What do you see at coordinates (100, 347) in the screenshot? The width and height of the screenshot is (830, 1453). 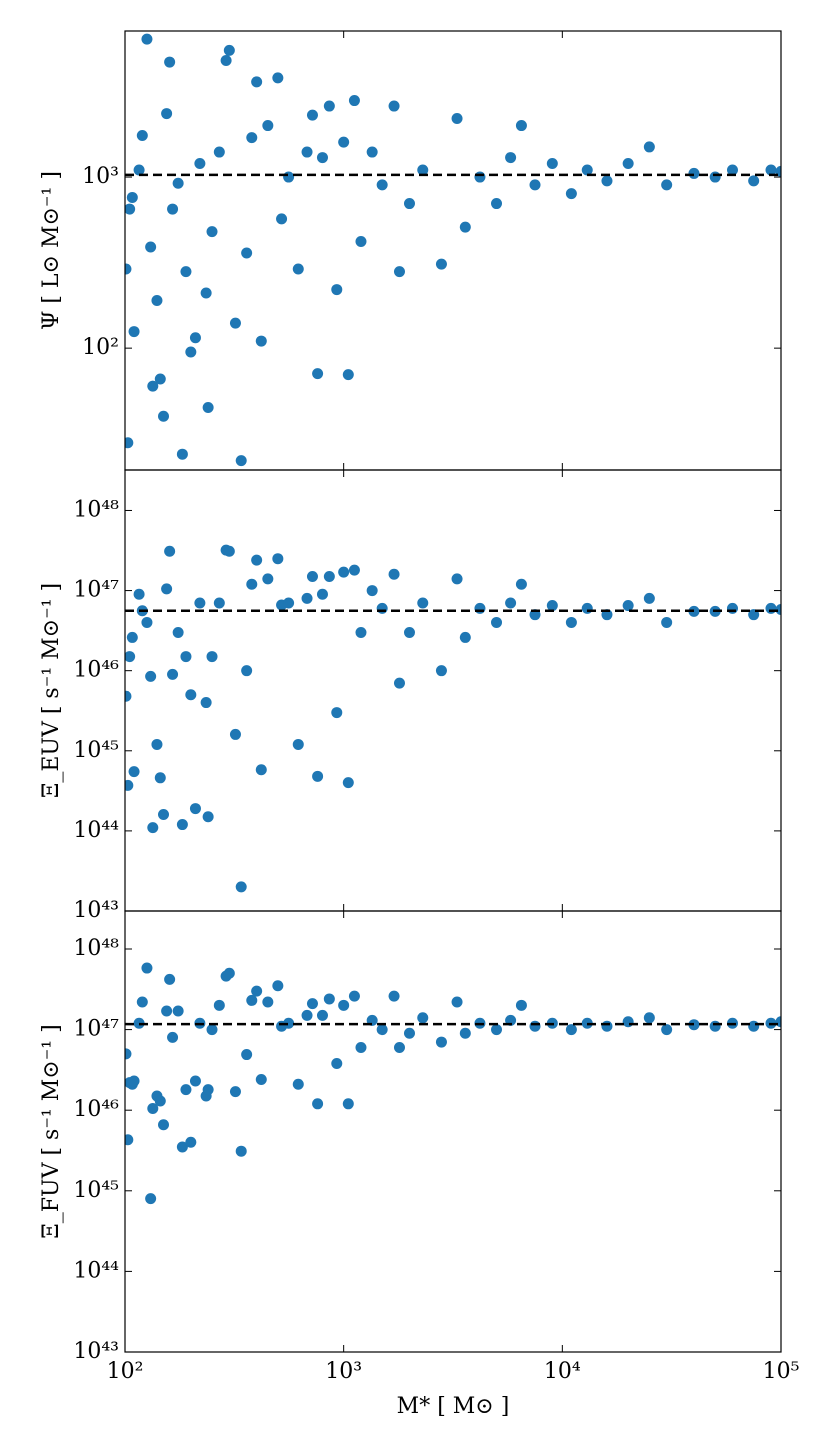 I see `y-tick-label: 10²` at bounding box center [100, 347].